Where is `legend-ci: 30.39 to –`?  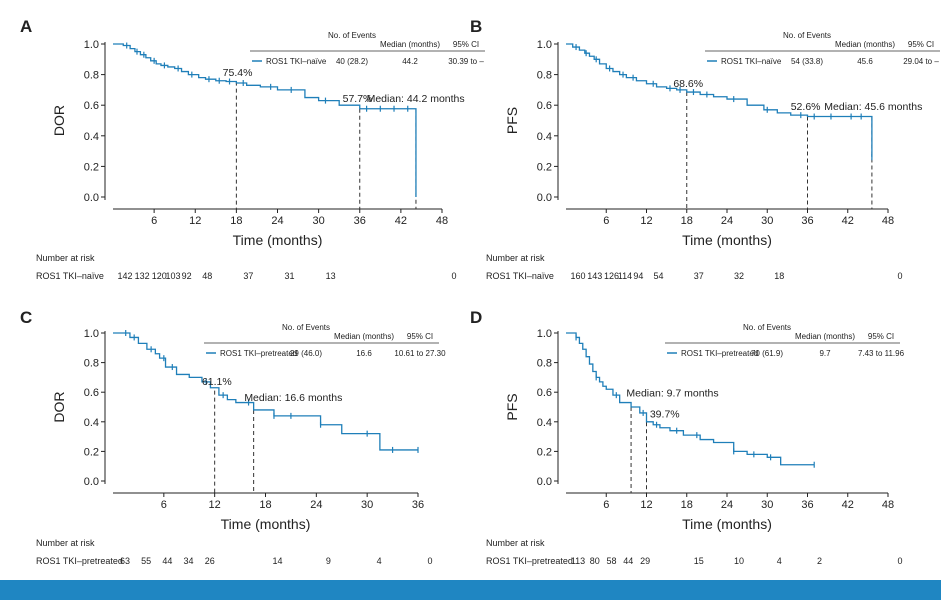 legend-ci: 30.39 to – is located at coordinates (466, 61).